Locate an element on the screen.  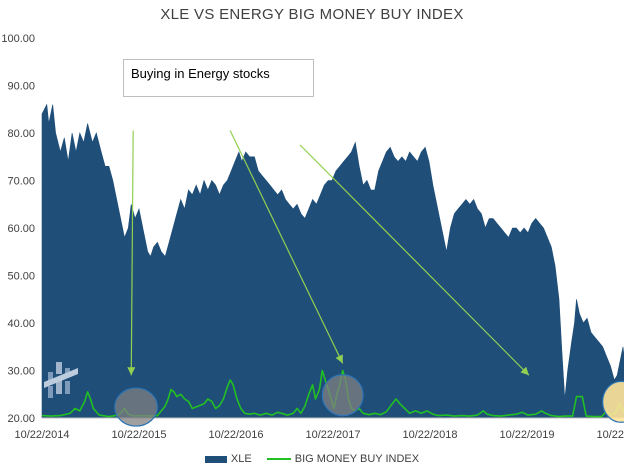
annotation-box: Buying in Energy stocks is located at coordinates (218, 78).